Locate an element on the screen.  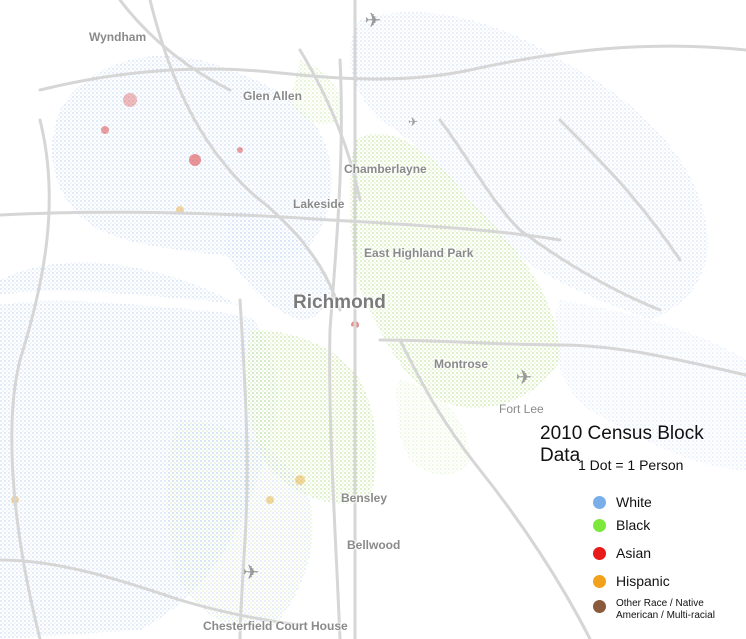
legend-label: Black is located at coordinates (633, 525).